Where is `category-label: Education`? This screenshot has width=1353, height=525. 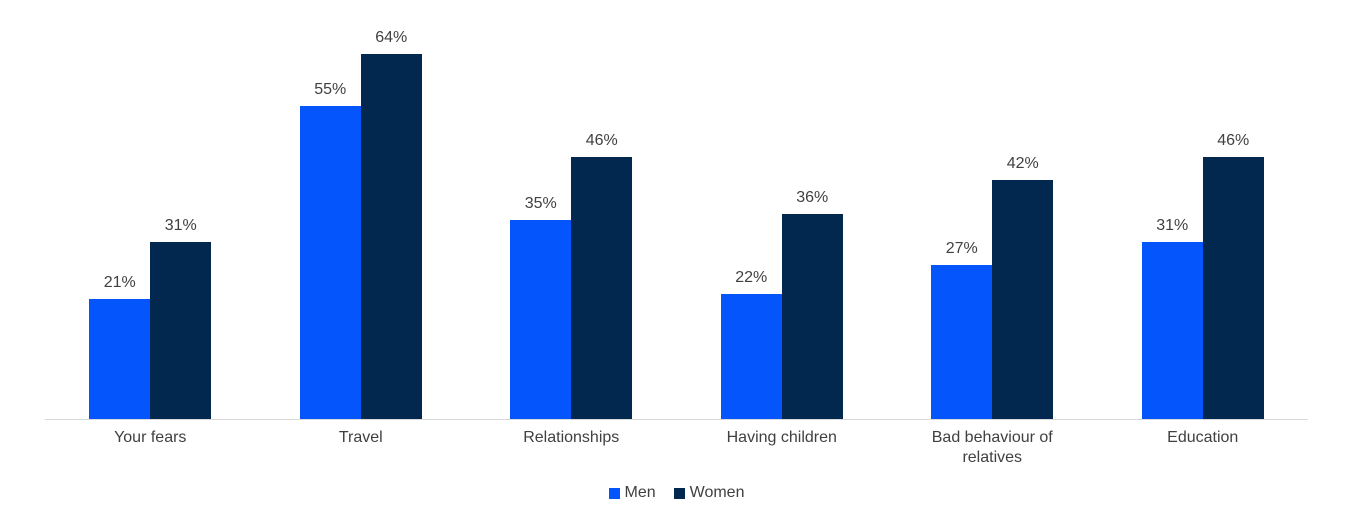
category-label: Education is located at coordinates (1203, 448).